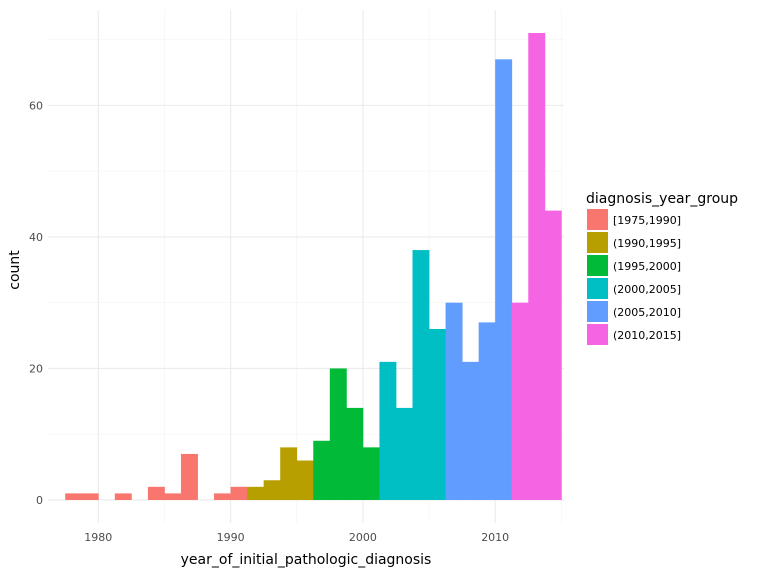 The height and width of the screenshot is (576, 768). What do you see at coordinates (36, 368) in the screenshot?
I see `y-tick-label: 20` at bounding box center [36, 368].